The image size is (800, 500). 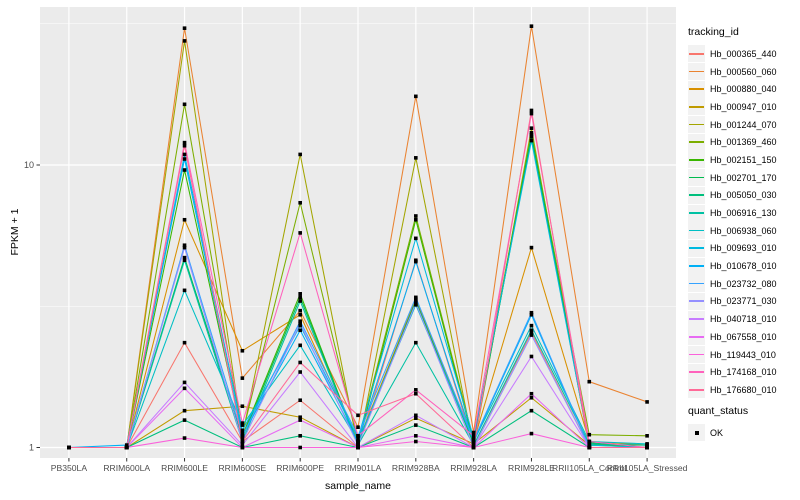 I want to click on legend-label: Hb_001244_070, so click(x=743, y=124).